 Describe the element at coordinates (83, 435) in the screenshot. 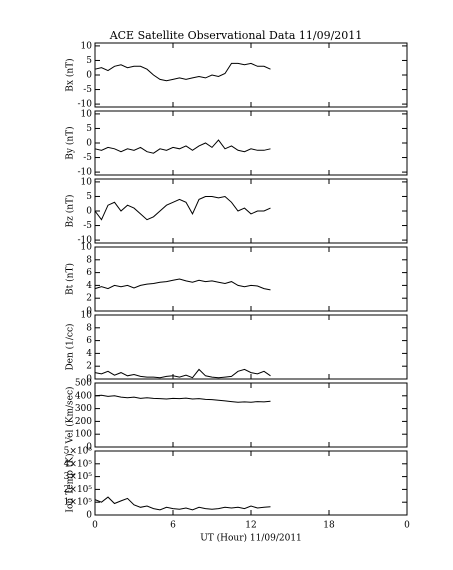

I see `y-tick-label: 100` at that location.